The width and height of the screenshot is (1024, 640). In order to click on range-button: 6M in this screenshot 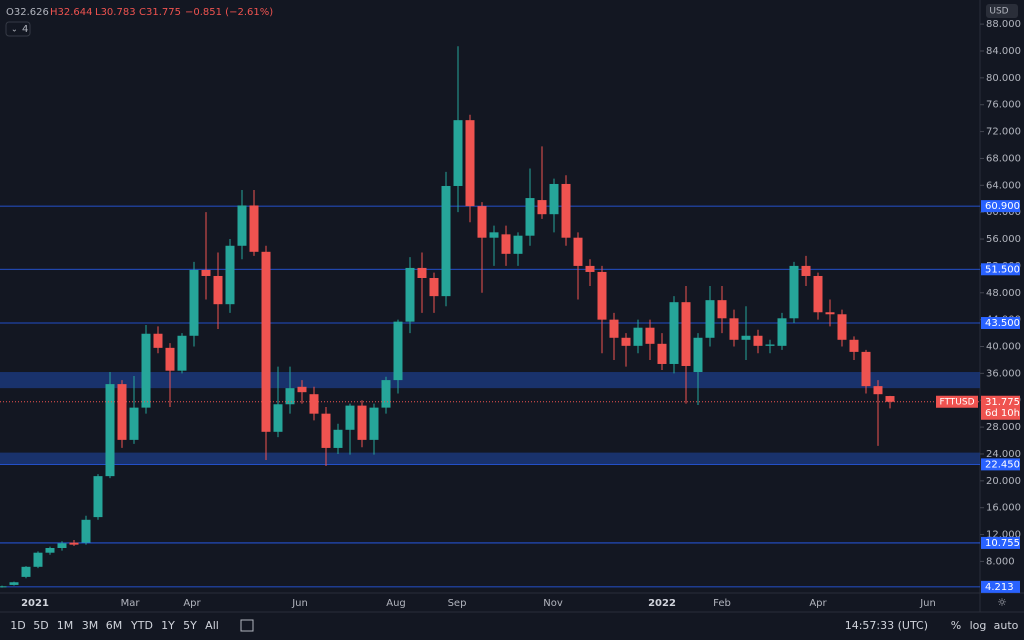, I will do `click(114, 625)`.